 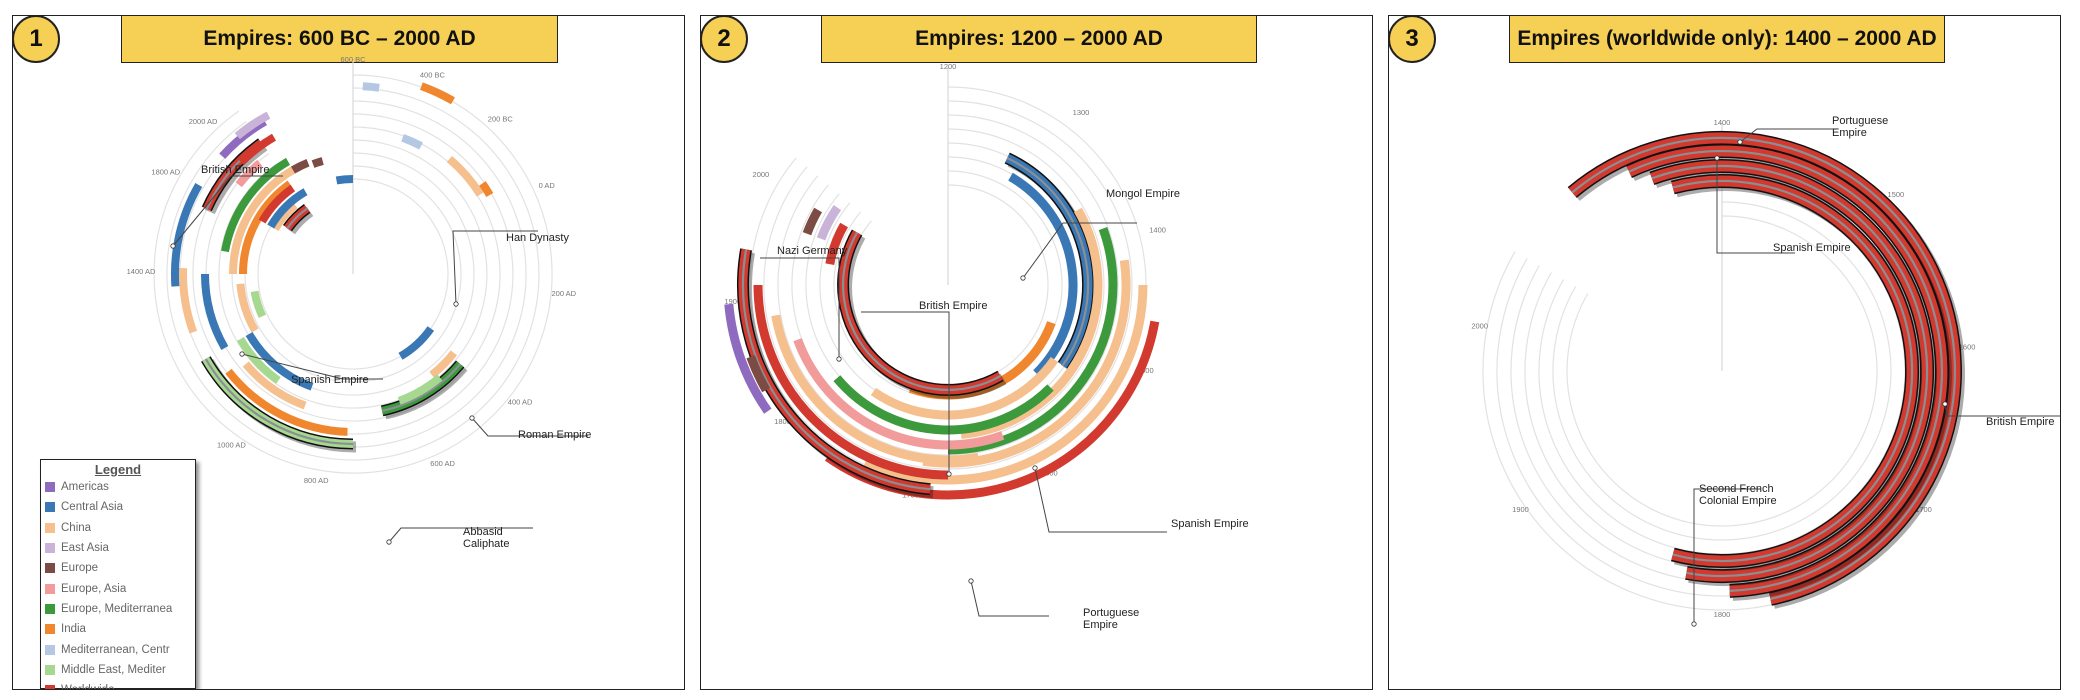 I want to click on grid-ring, so click(x=353, y=274).